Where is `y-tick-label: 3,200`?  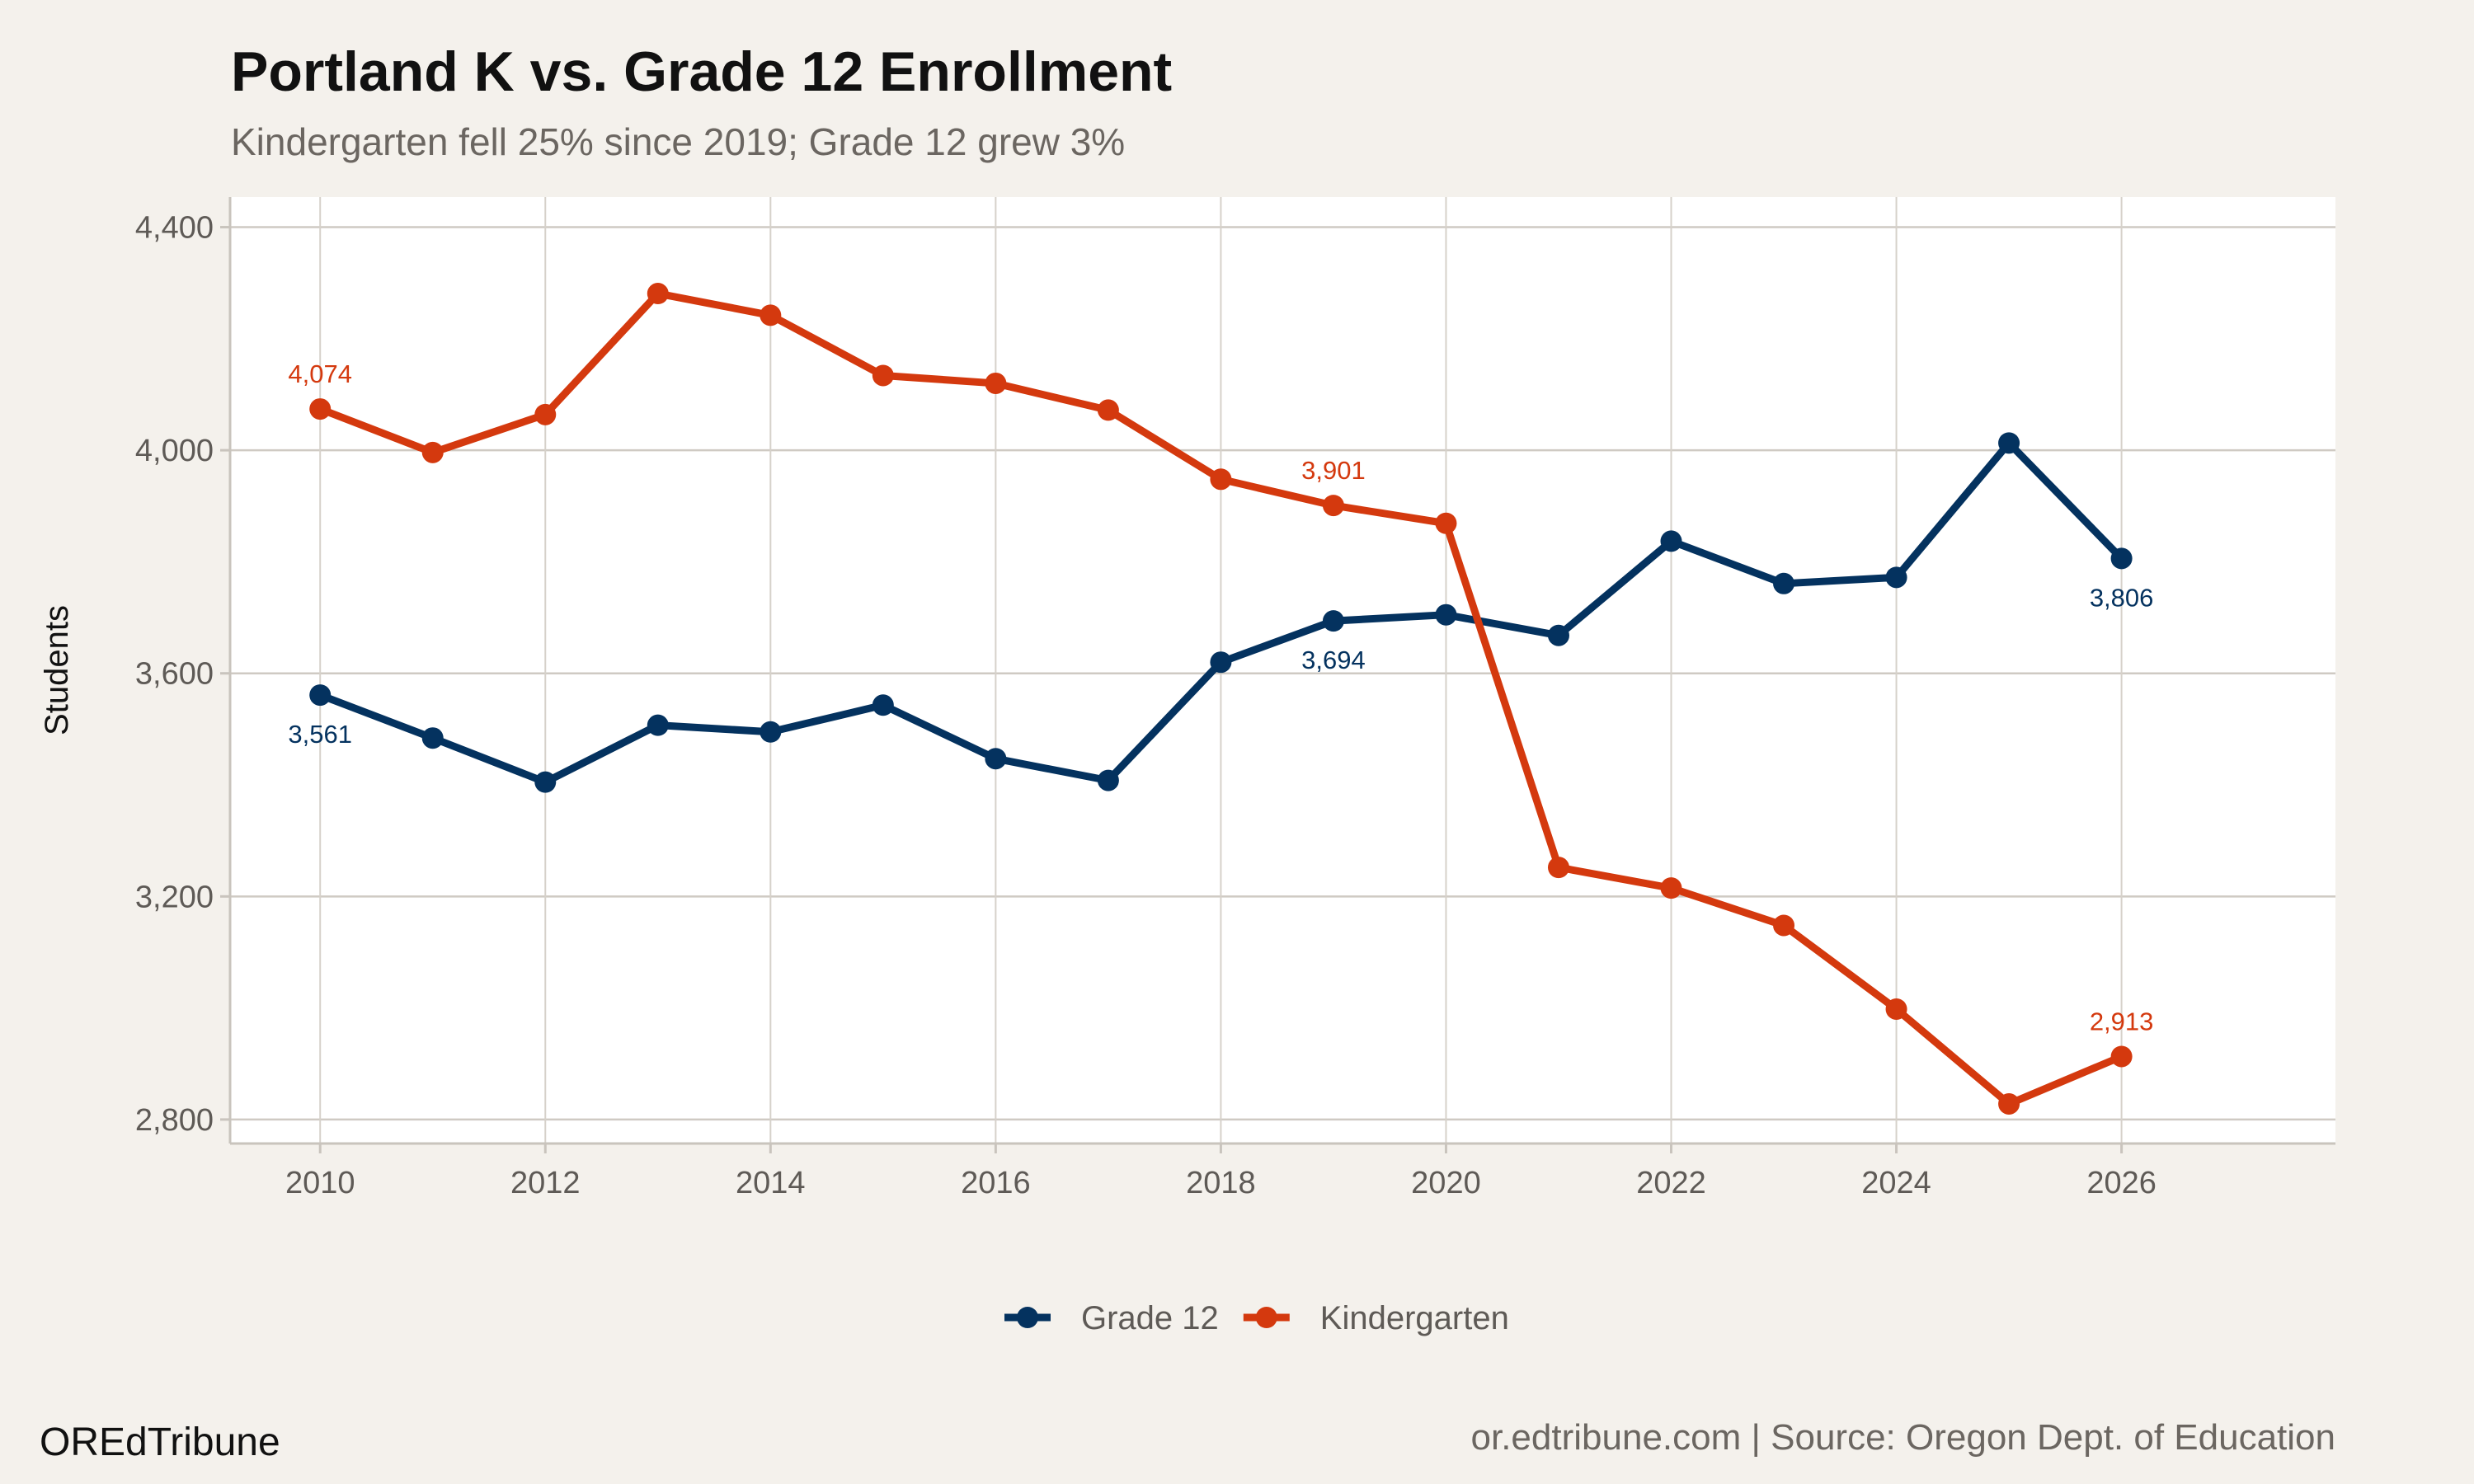
y-tick-label: 3,200 is located at coordinates (174, 897).